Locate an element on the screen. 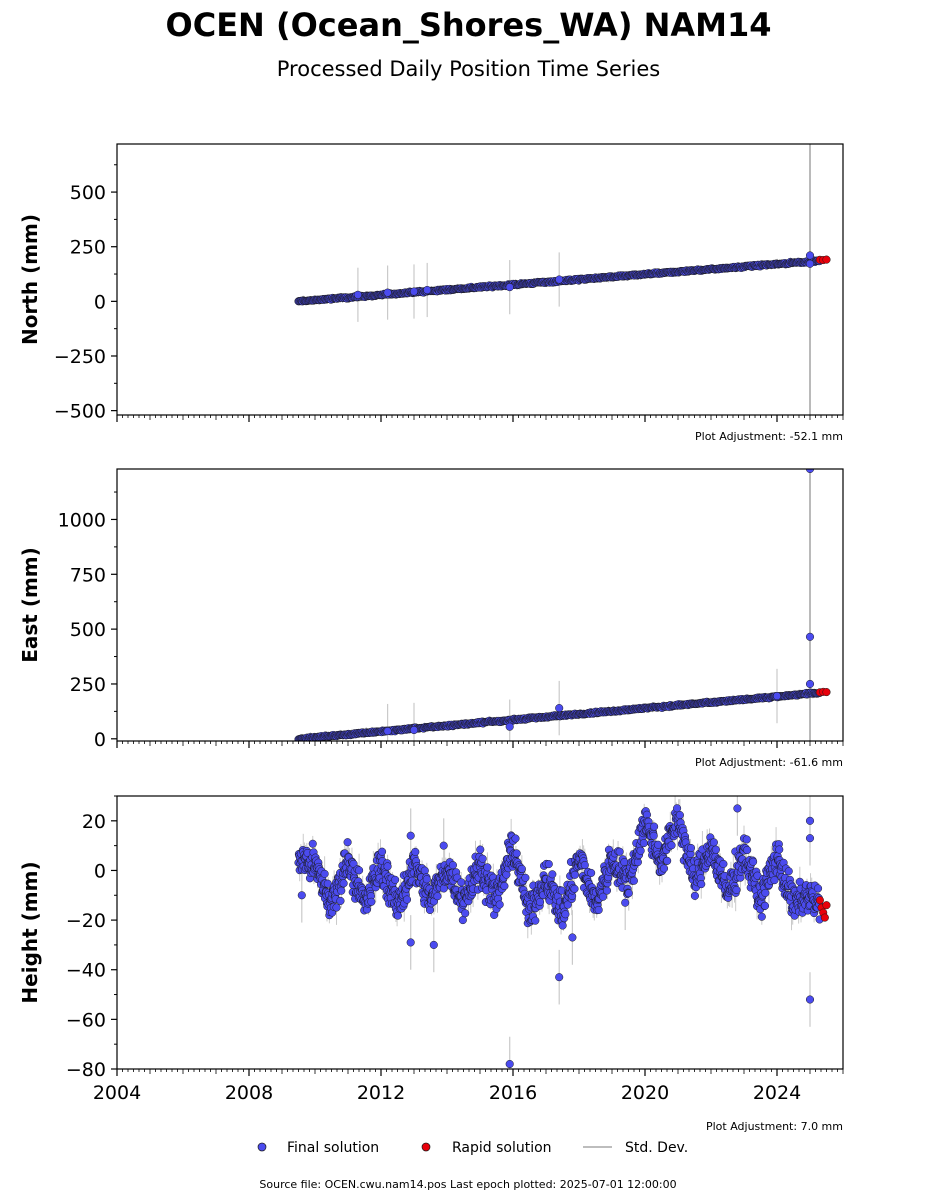 Image resolution: width=937 pixels, height=1200 pixels. y-tick-label: −20 is located at coordinates (86, 921).